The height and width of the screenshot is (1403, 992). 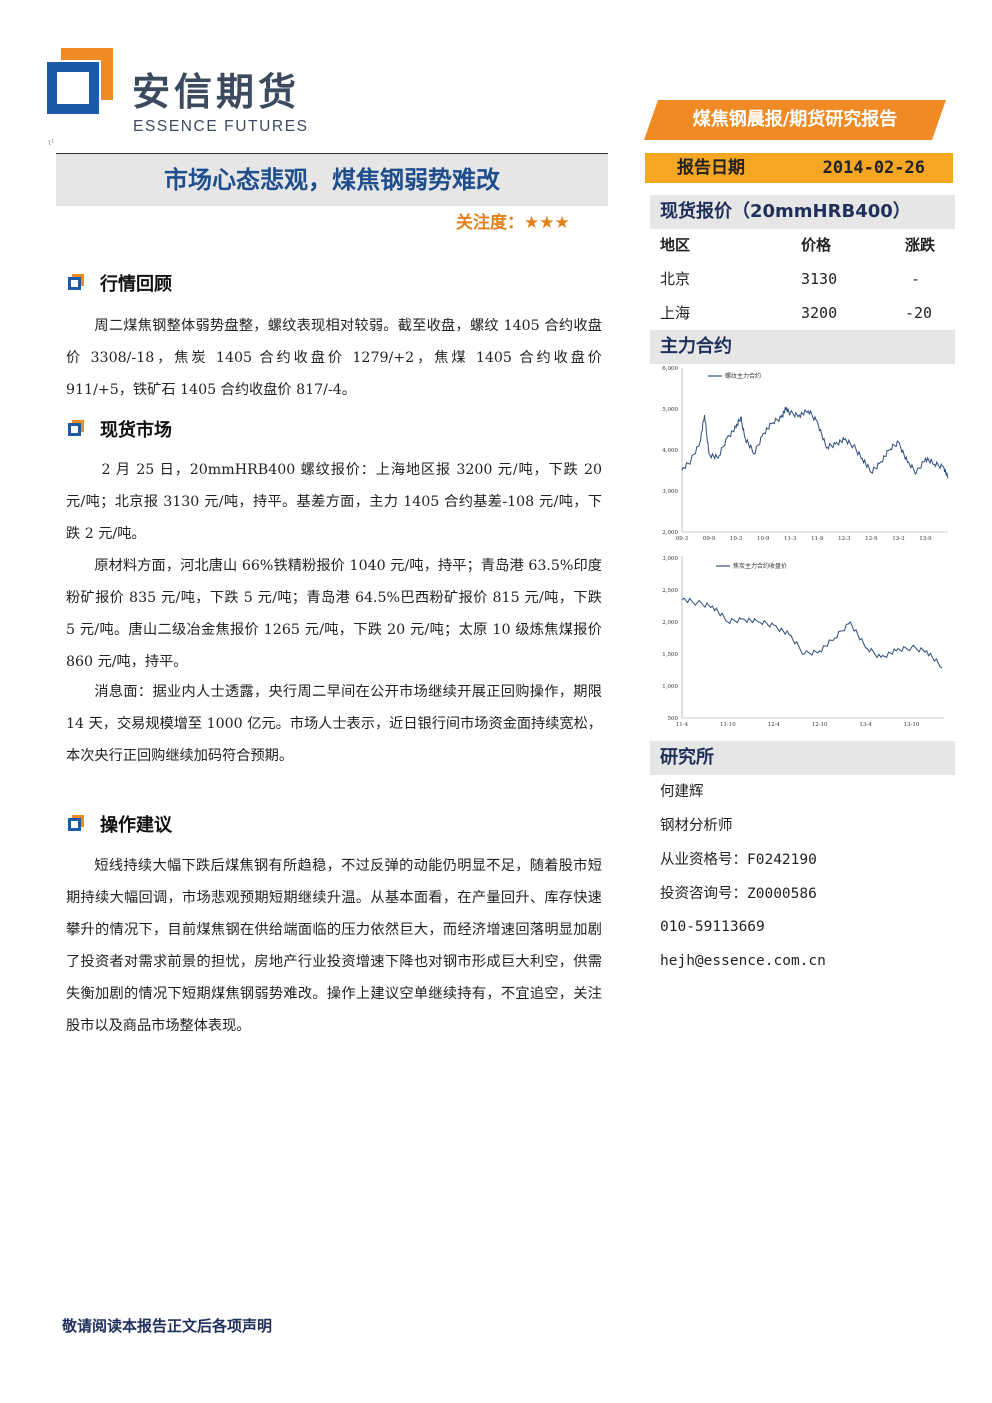 What do you see at coordinates (911, 725) in the screenshot?
I see `x-tick-label: 13-10` at bounding box center [911, 725].